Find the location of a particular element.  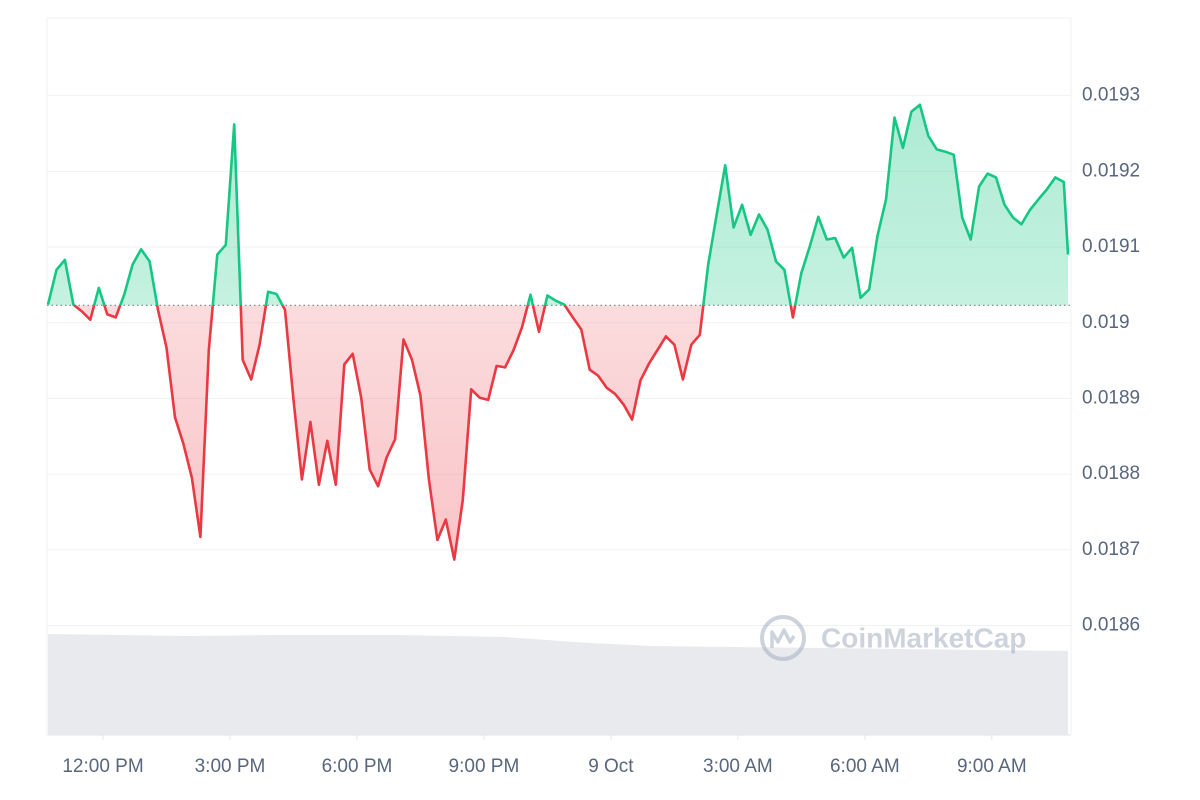

volume-area is located at coordinates (558, 684).